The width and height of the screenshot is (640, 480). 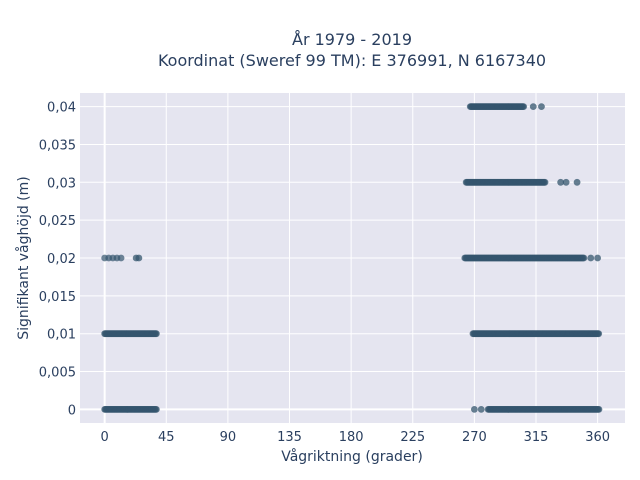 I want to click on y-axis-title: Signifikant våghöjd (m), so click(x=23, y=257).